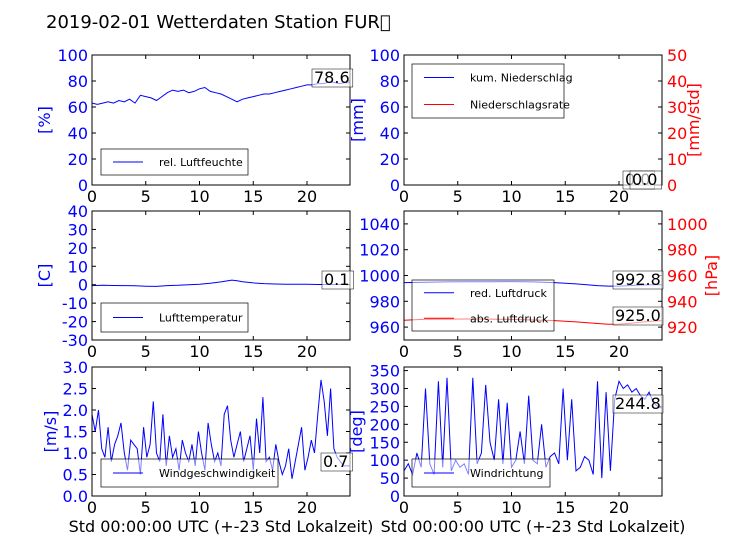 The height and width of the screenshot is (552, 736). I want to click on y-tick-label: -10, so click(75, 303).